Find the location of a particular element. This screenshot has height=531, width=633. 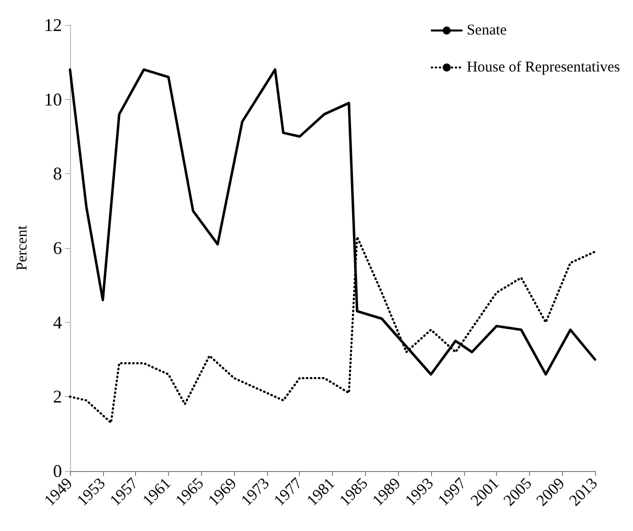

x-tick-label: 1981 is located at coordinates (321, 492).